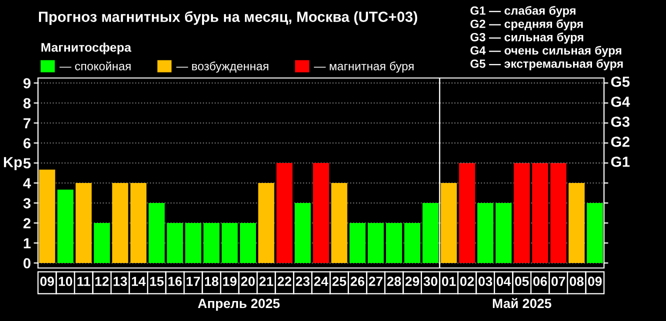 The height and width of the screenshot is (321, 666). Describe the element at coordinates (65, 281) in the screenshot. I see `x-tick-label: 10` at that location.